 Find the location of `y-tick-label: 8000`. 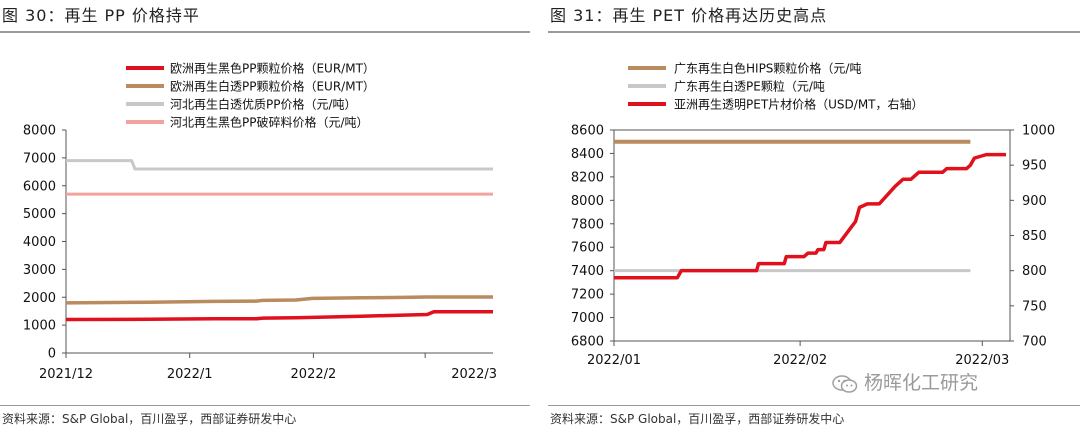

y-tick-label: 8000 is located at coordinates (39, 131).